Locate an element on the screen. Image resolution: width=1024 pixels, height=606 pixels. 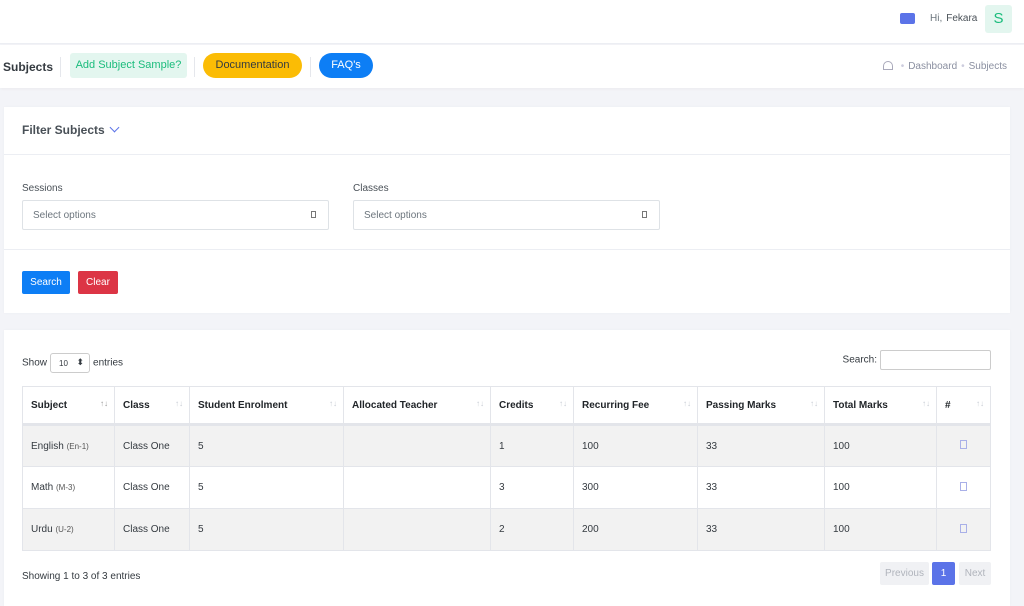
user-greeting: Hi, Fekara is located at coordinates (953, 18).